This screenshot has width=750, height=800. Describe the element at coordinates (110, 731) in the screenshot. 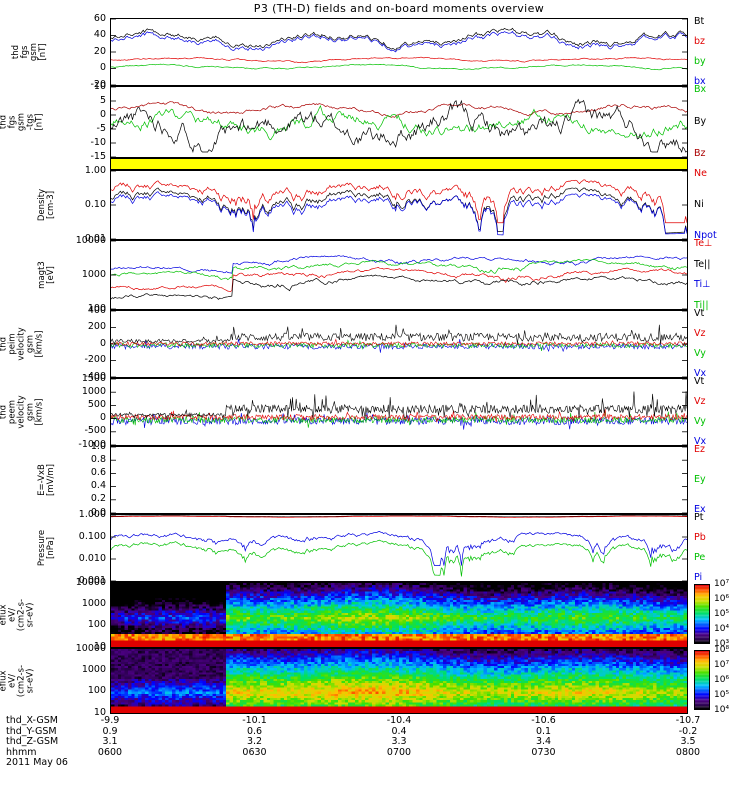

I see `bottom-row-value: 0.9` at that location.